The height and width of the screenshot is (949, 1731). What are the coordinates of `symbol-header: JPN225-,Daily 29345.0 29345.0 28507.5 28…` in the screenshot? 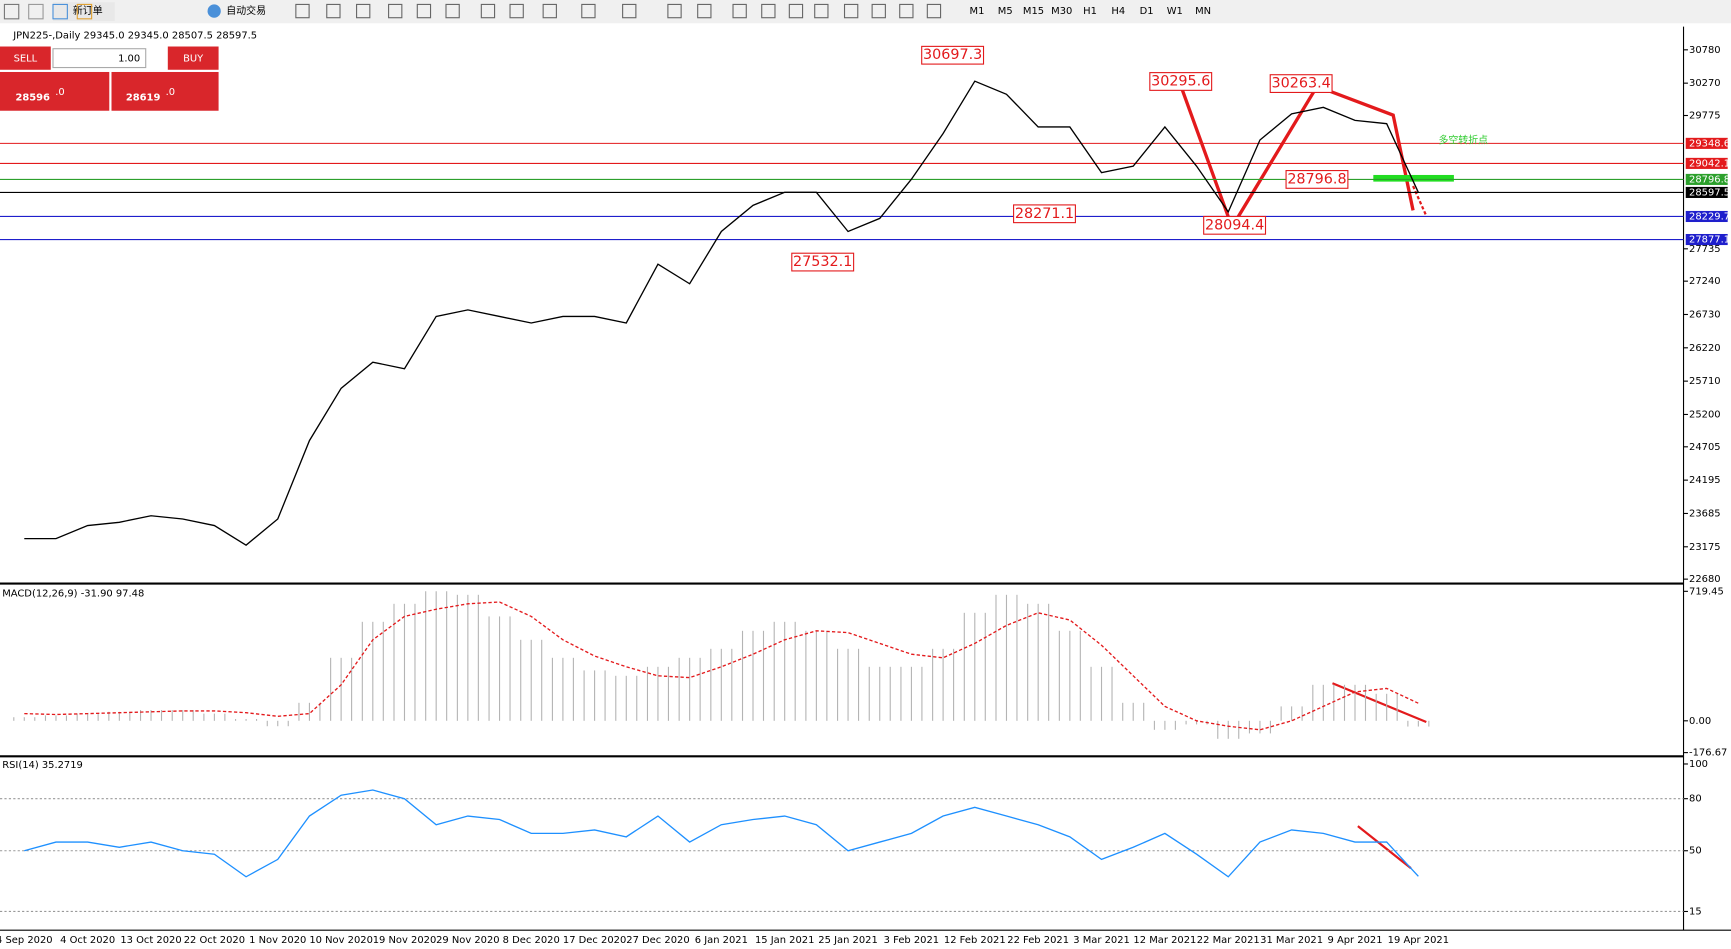 It's located at (134, 35).